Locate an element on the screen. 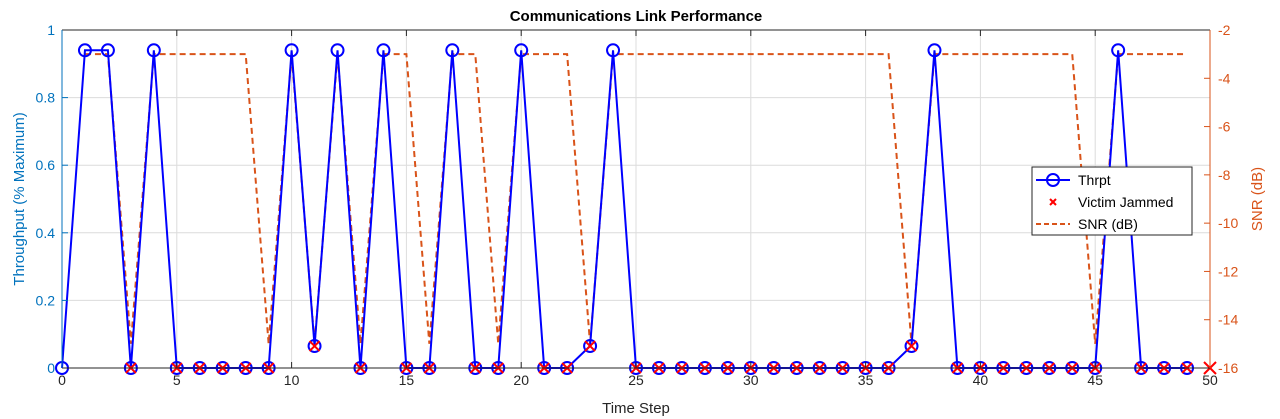  y-left-tick-label: 0.2 is located at coordinates (46, 300).